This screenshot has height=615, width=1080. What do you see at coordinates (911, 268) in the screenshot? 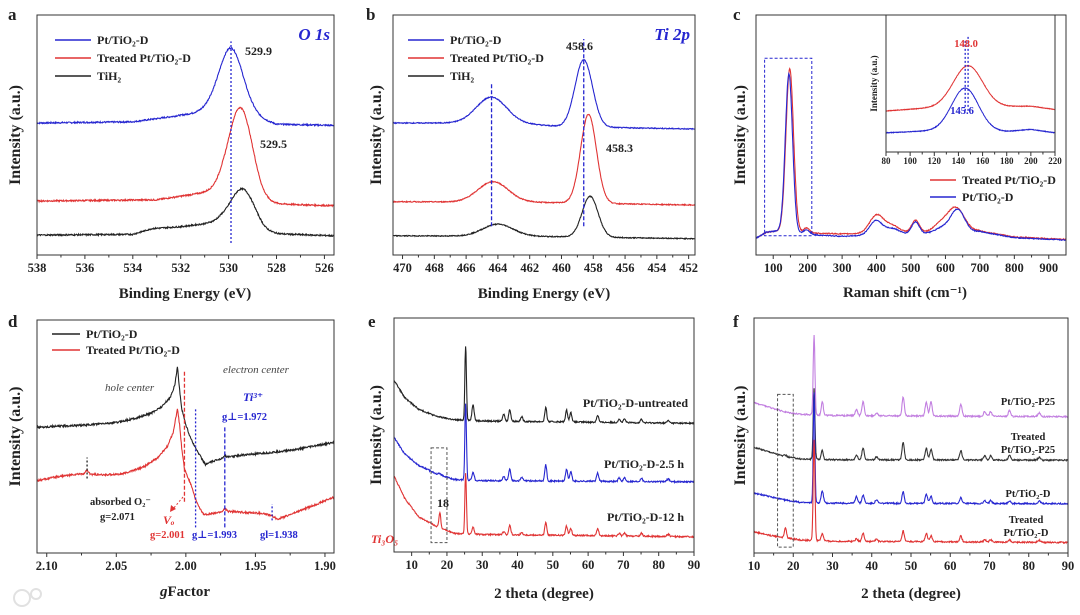
I see `x-tick-label: 500` at bounding box center [911, 268].